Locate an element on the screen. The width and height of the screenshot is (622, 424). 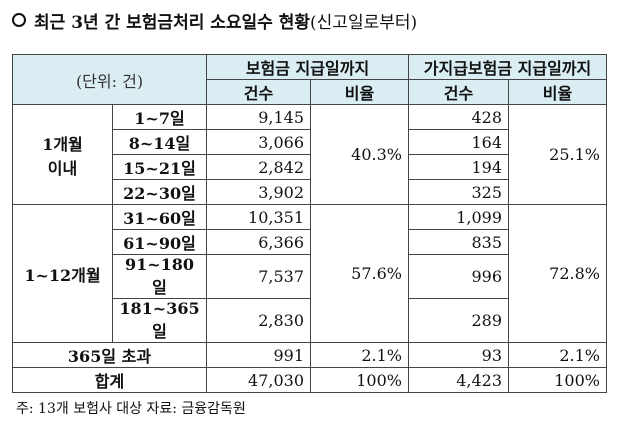
table-row: 22~30일 3,902 325 is located at coordinates (310, 192).